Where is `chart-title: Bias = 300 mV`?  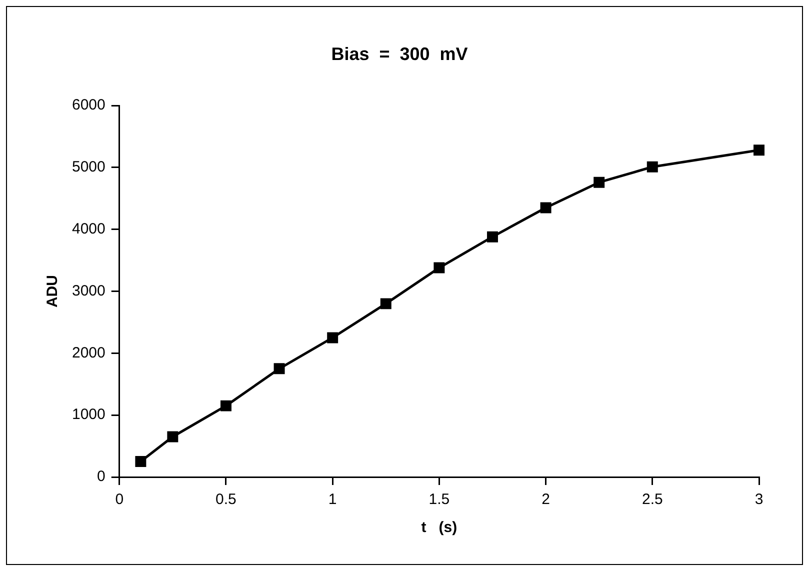 chart-title: Bias = 300 mV is located at coordinates (399, 54).